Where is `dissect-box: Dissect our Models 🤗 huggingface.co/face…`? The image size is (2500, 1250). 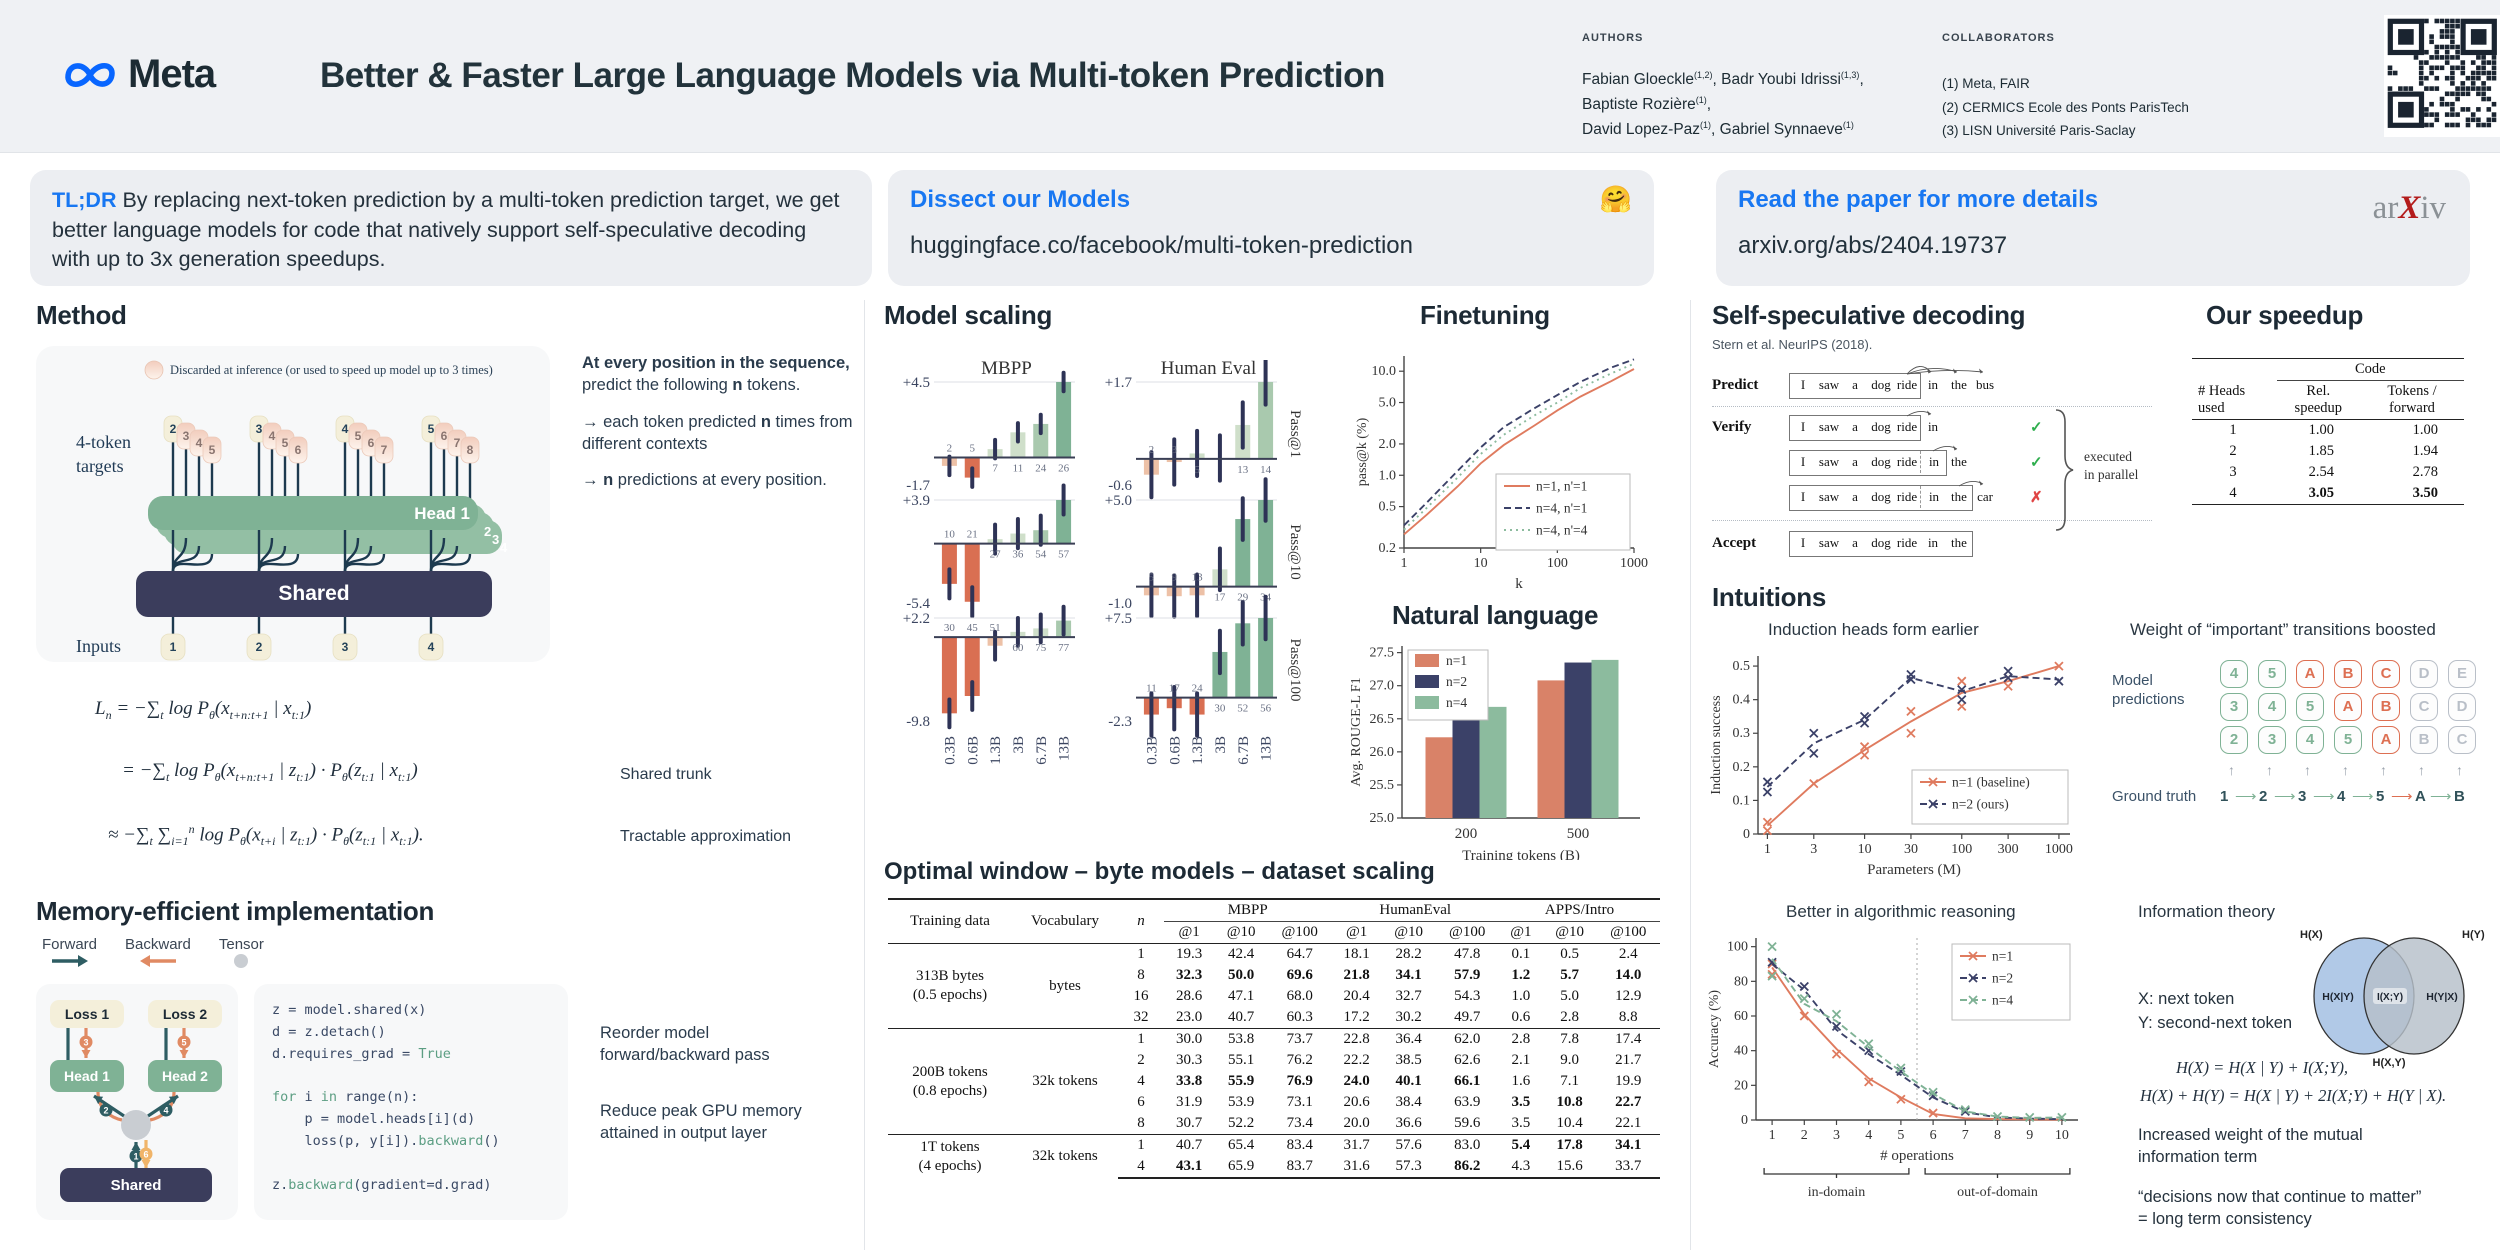
dissect-box: Dissect our Models 🤗 huggingface.co/face… is located at coordinates (1271, 228).